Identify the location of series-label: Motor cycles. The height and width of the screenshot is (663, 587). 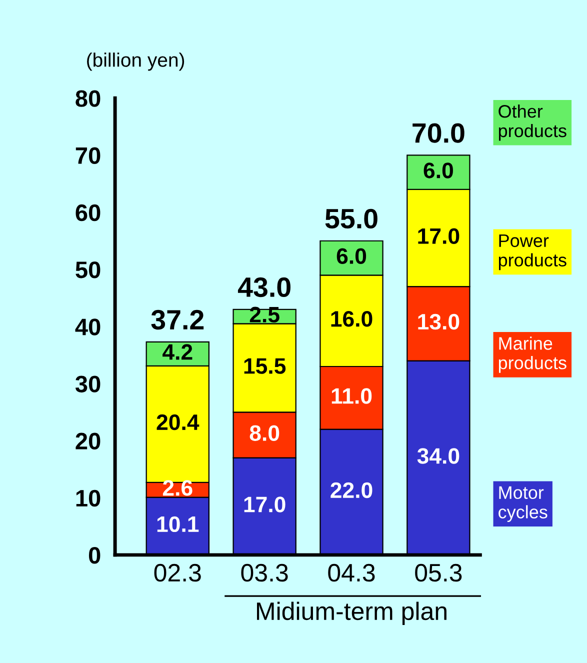
(523, 504).